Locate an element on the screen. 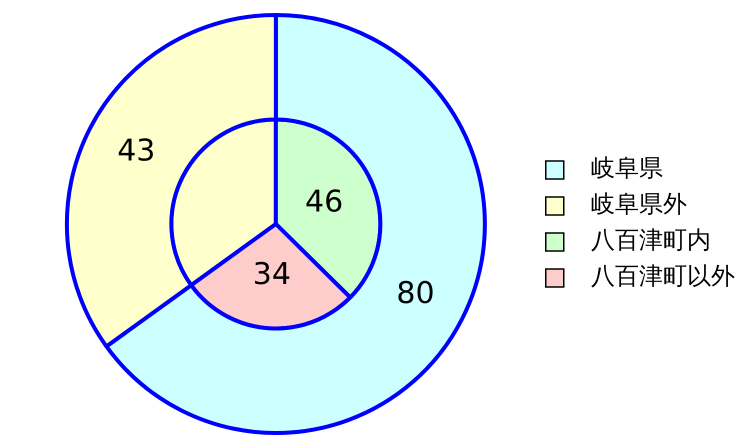 The image size is (753, 448). legend-label: 八百津町内 is located at coordinates (644, 240).